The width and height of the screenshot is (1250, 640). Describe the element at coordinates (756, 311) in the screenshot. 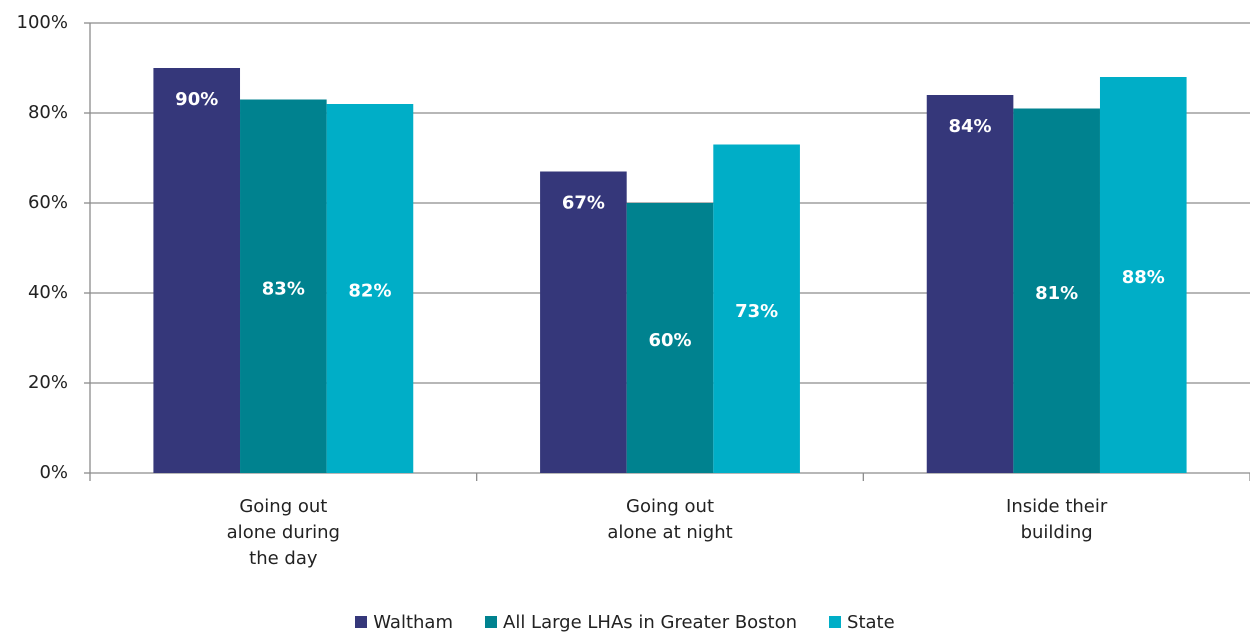

I see `data-label: 73%` at that location.